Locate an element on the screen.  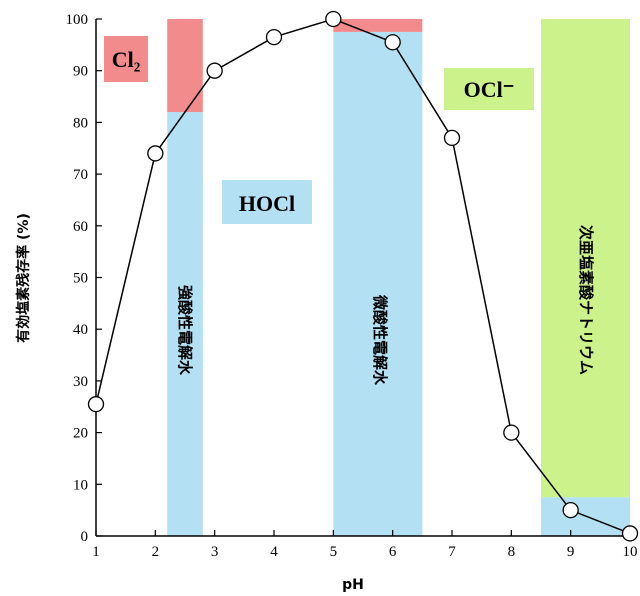
region-label-2: 微酸性電解水 is located at coordinates (380, 340).